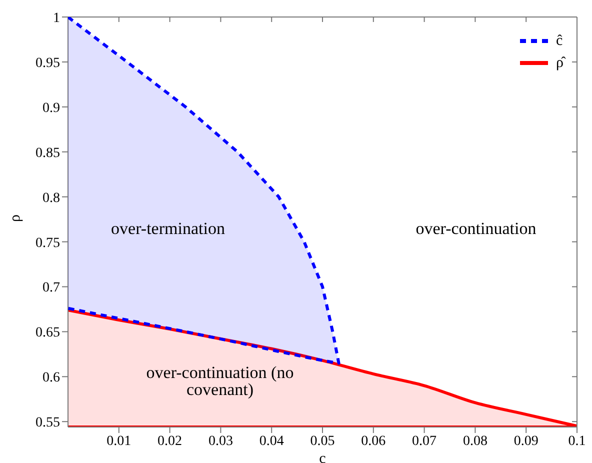 The width and height of the screenshot is (592, 463). Describe the element at coordinates (322, 441) in the screenshot. I see `x-tick-label: 0.05` at that location.